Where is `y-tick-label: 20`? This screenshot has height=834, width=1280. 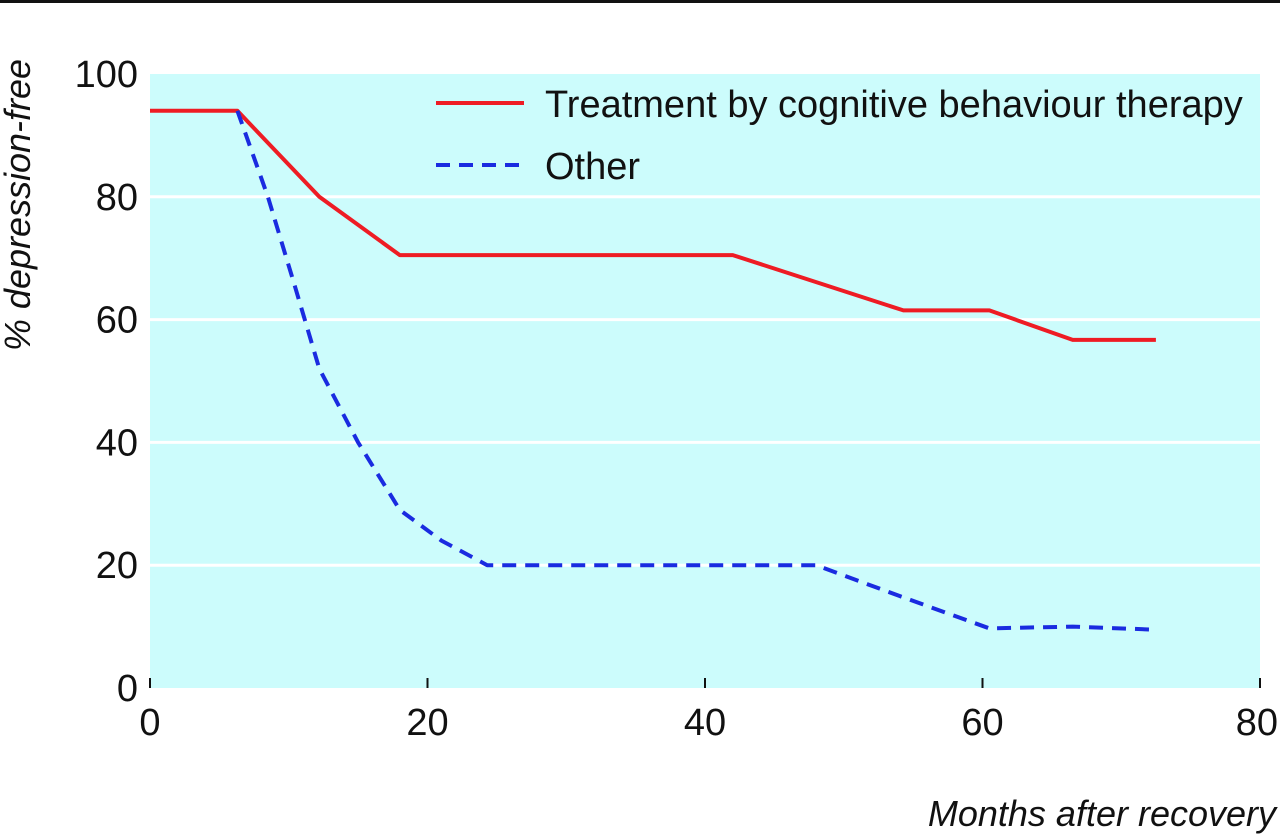
y-tick-label: 20 is located at coordinates (117, 566).